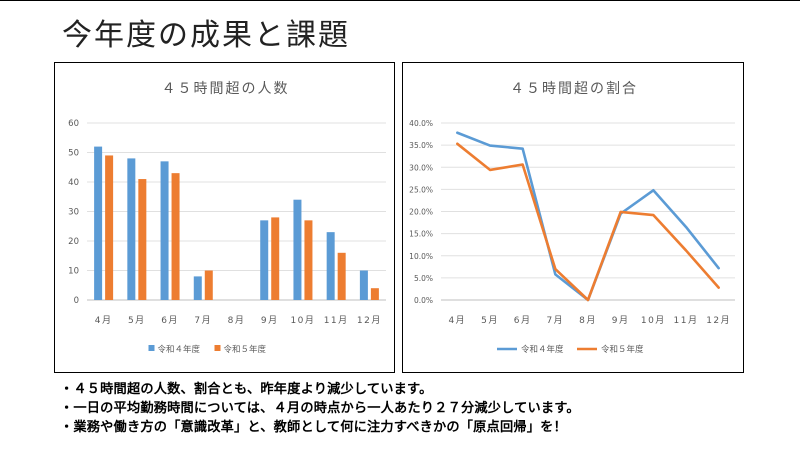 The height and width of the screenshot is (451, 800). Describe the element at coordinates (400, 0) in the screenshot. I see `top-rule` at that location.